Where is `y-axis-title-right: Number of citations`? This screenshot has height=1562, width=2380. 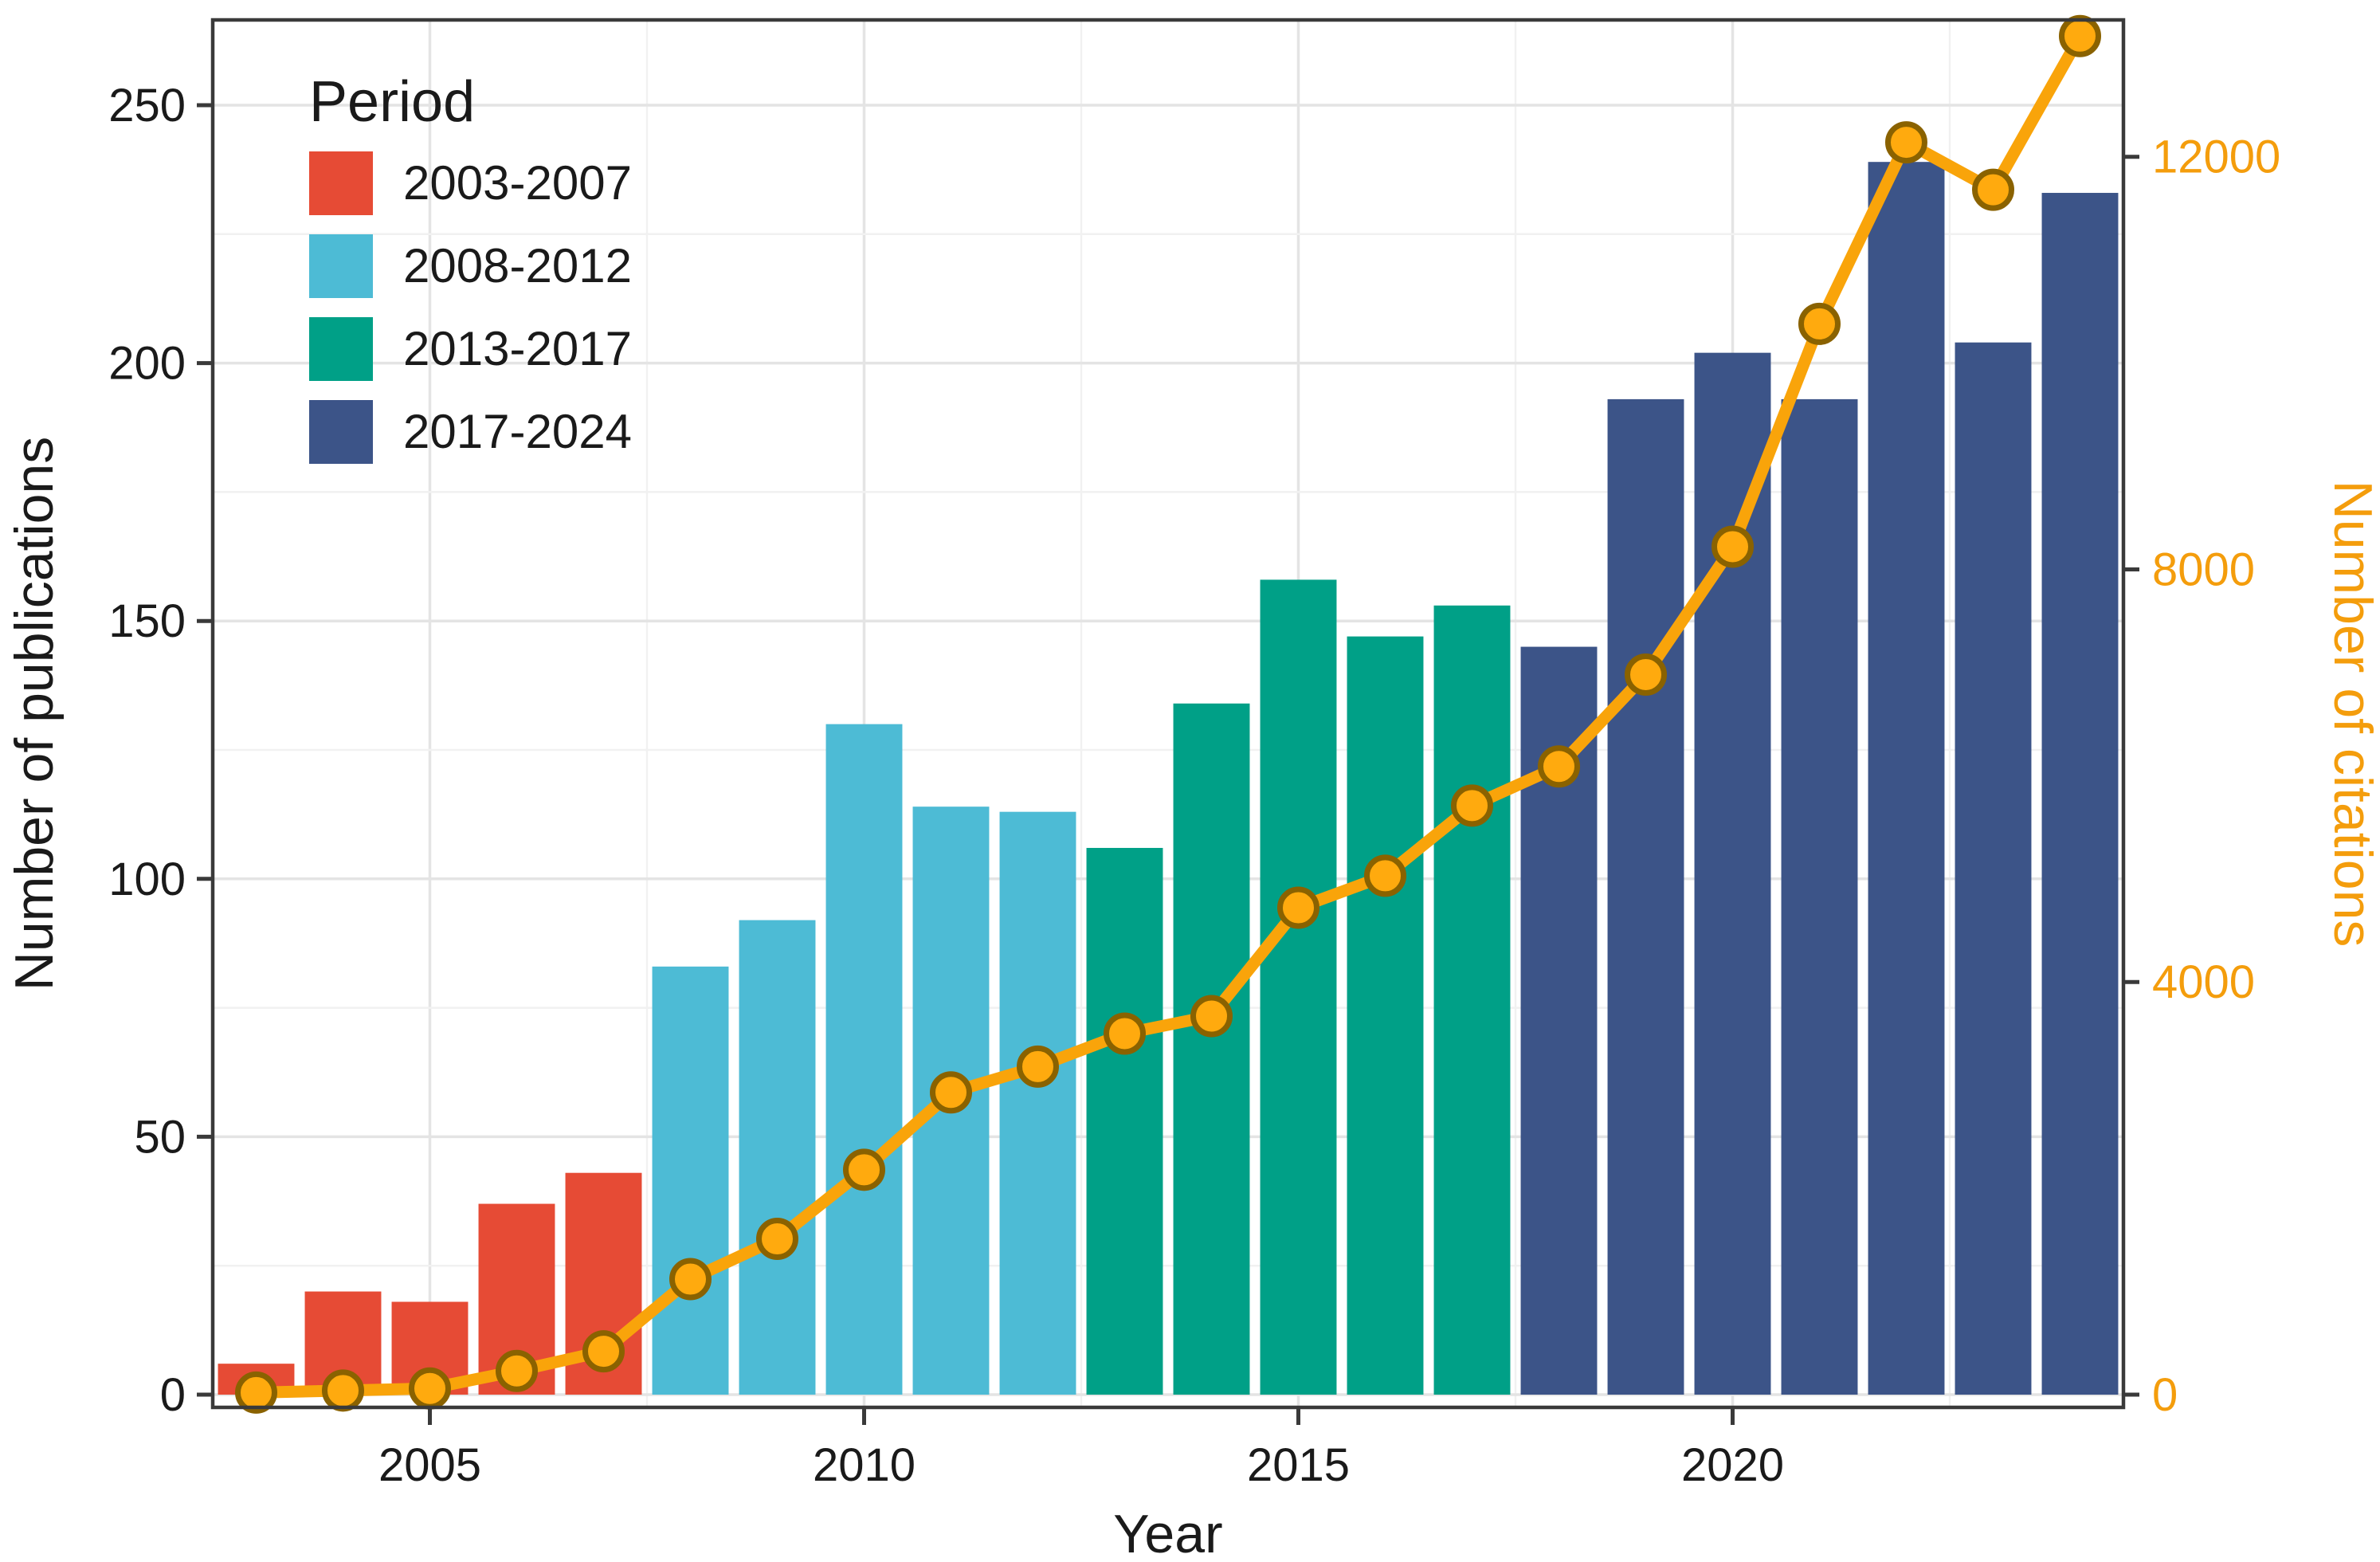
y-axis-title-right: Number of citations is located at coordinates (2351, 714).